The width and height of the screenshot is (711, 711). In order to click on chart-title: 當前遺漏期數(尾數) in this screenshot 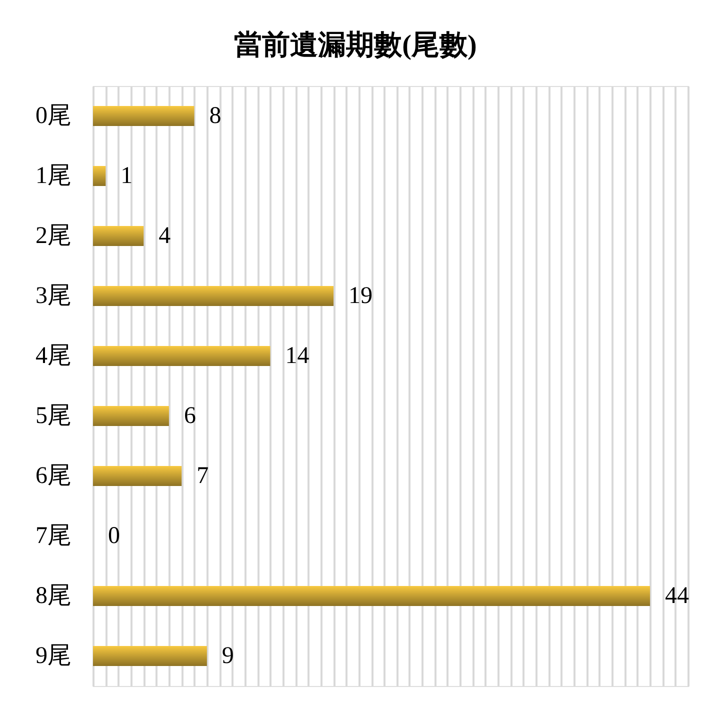, I will do `click(355, 45)`.